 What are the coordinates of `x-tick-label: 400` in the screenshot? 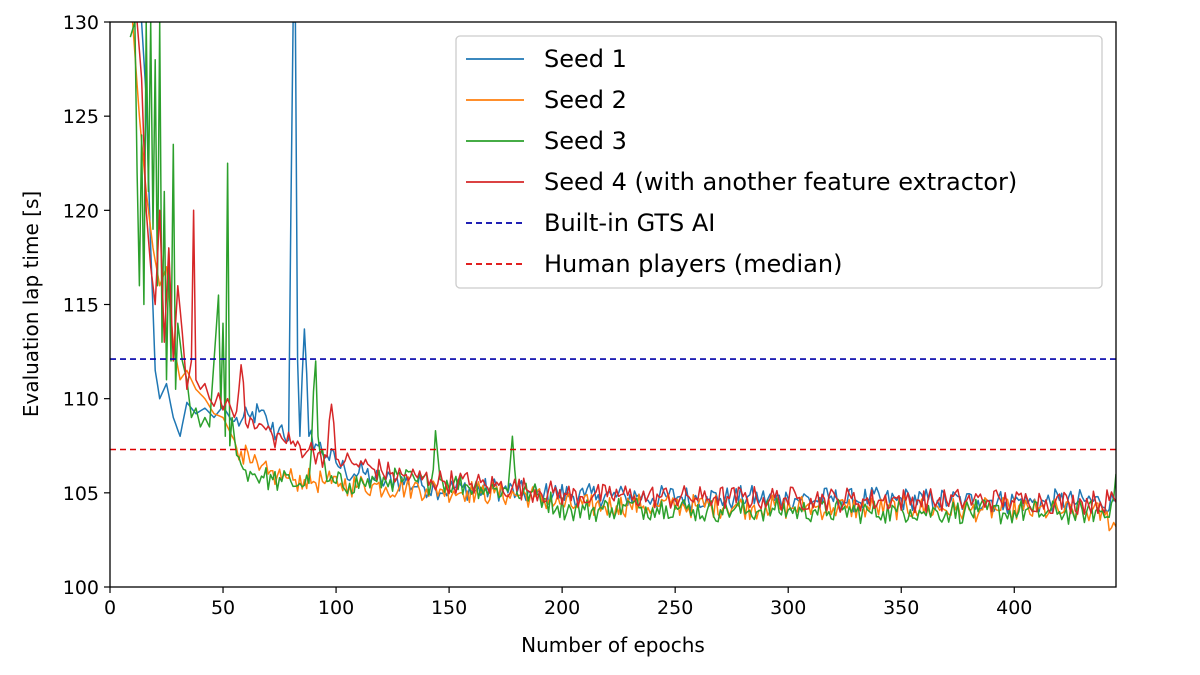 It's located at (1014, 608).